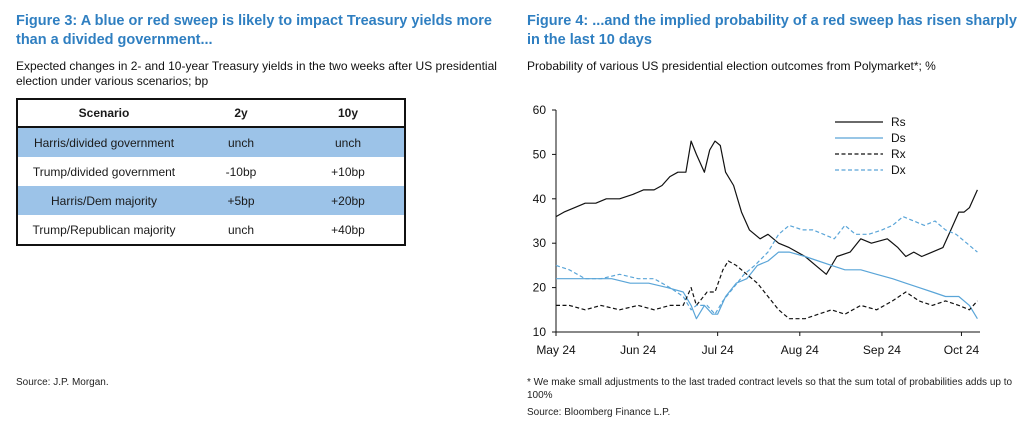 This screenshot has width=1024, height=425. Describe the element at coordinates (962, 350) in the screenshot. I see `x-tick-label: Oct 24` at that location.